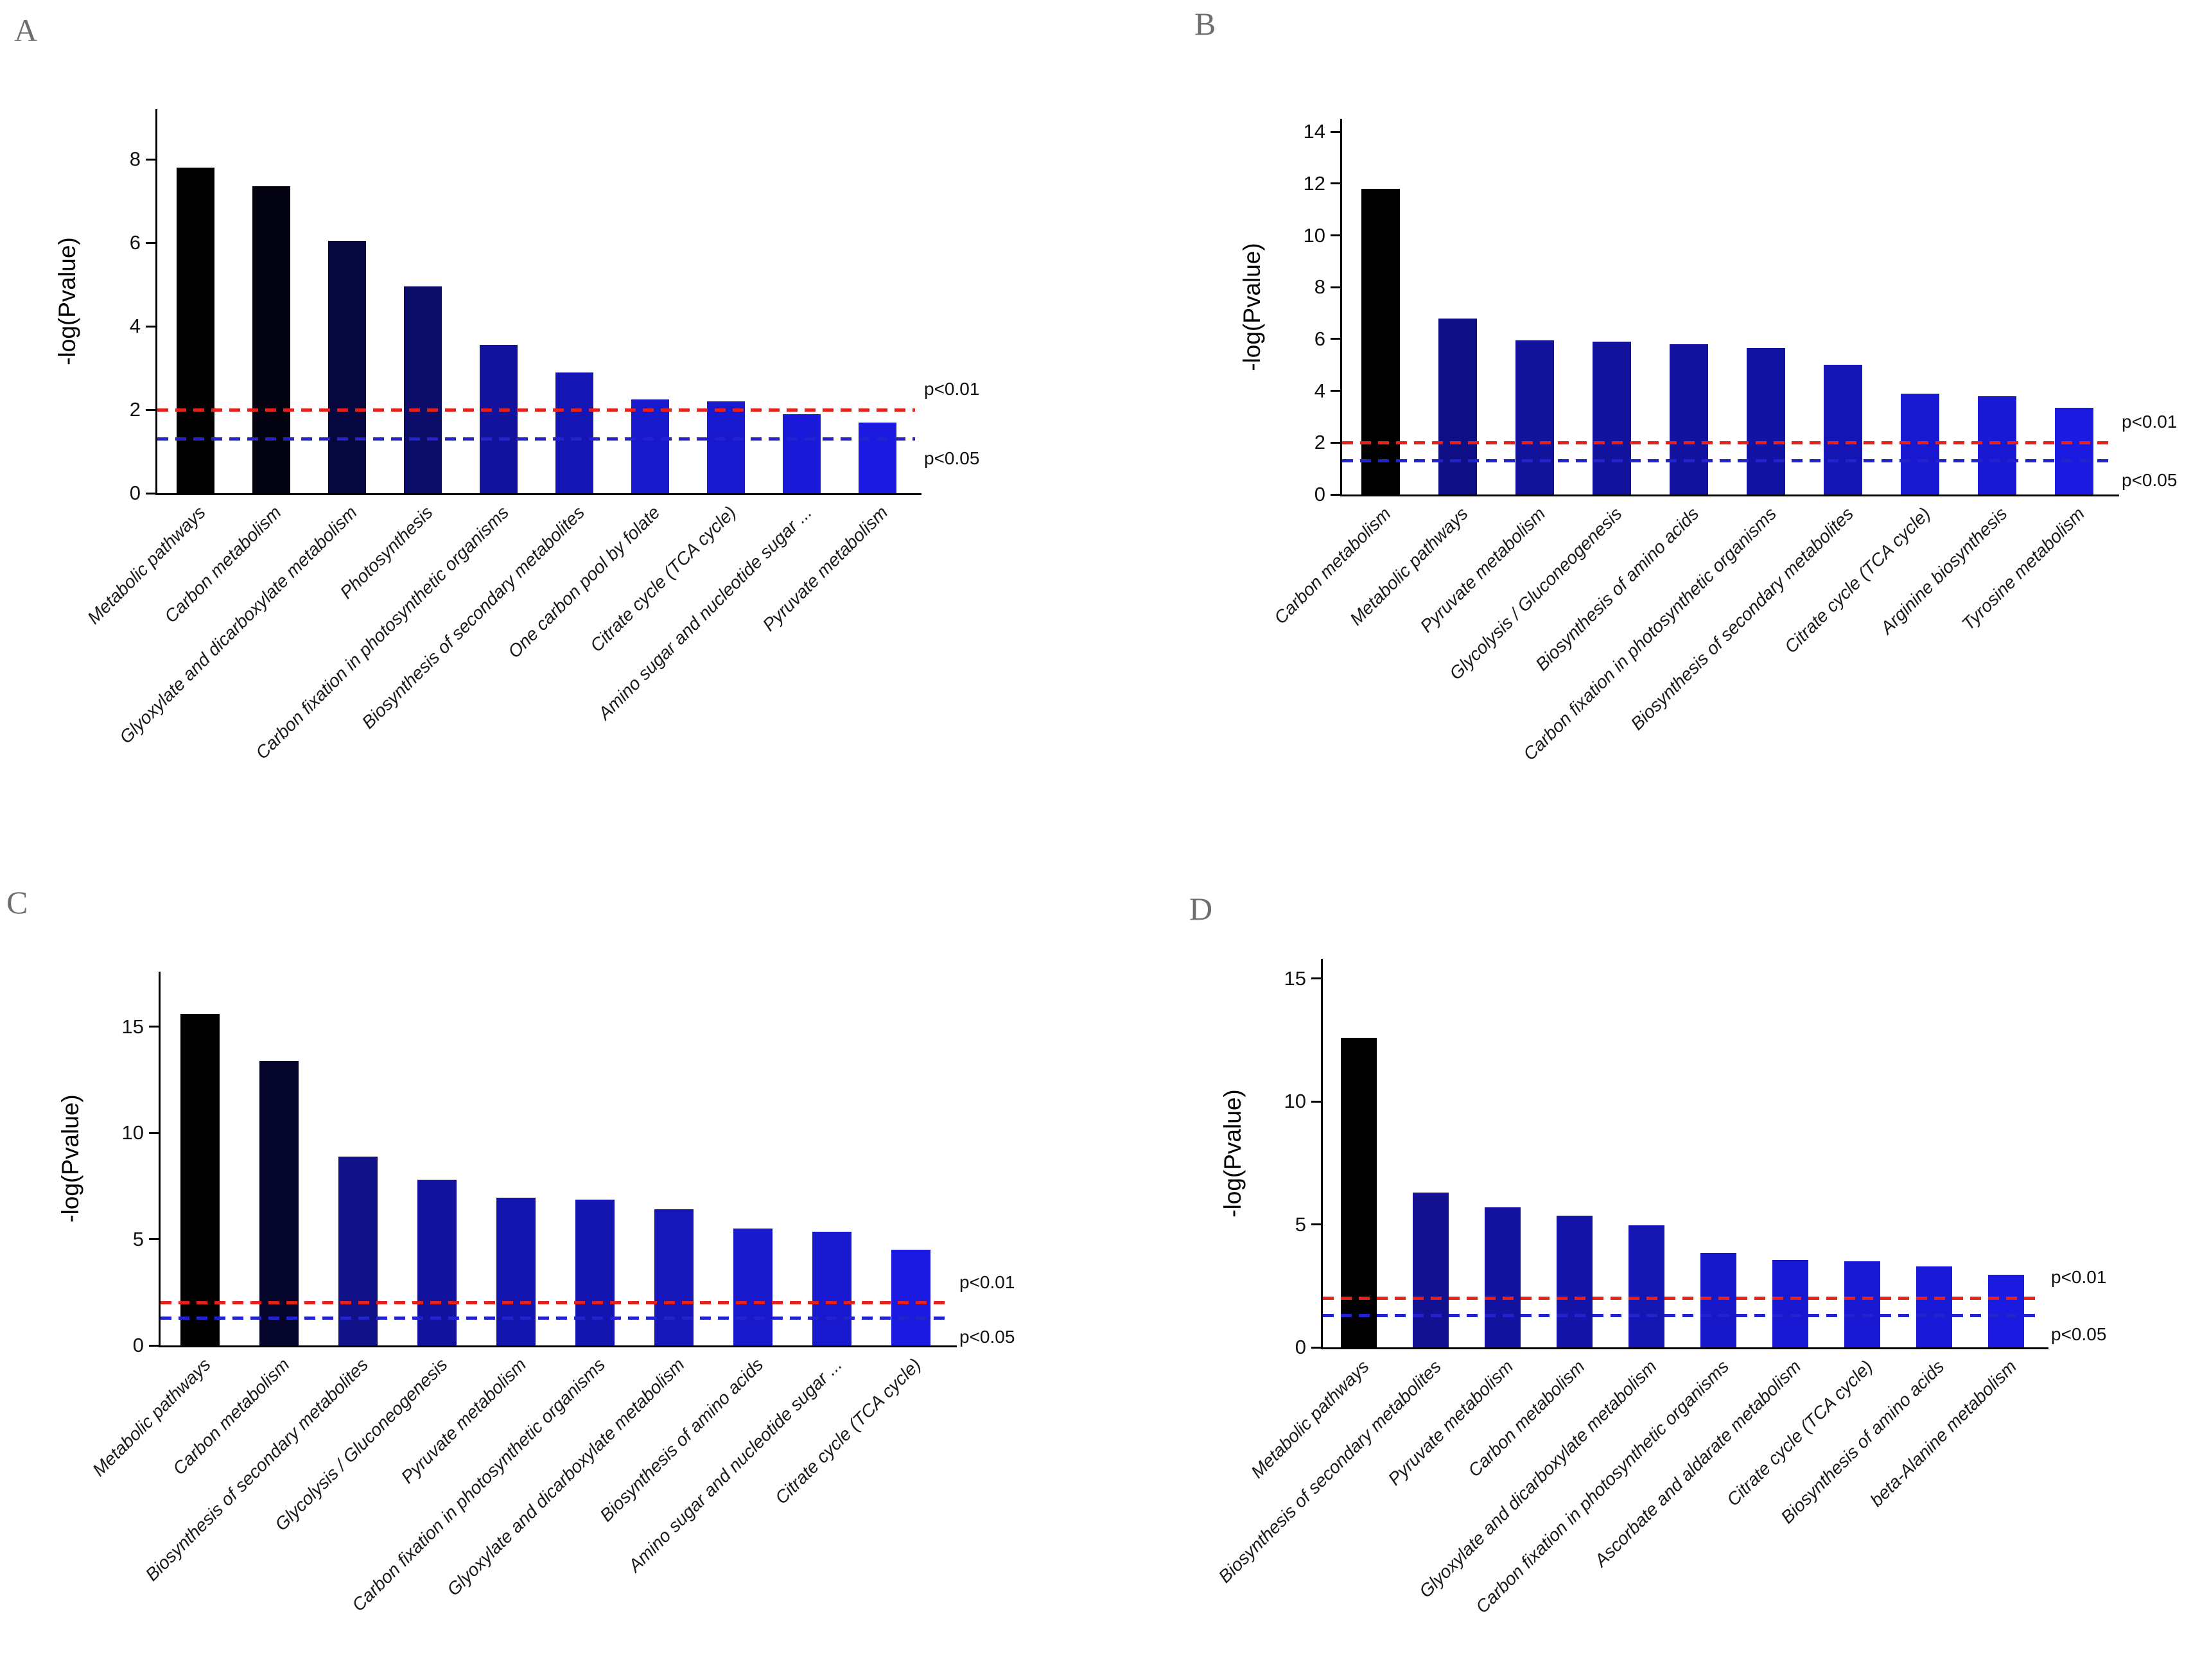 The image size is (2209, 1680). I want to click on panel-letter: C, so click(17, 902).